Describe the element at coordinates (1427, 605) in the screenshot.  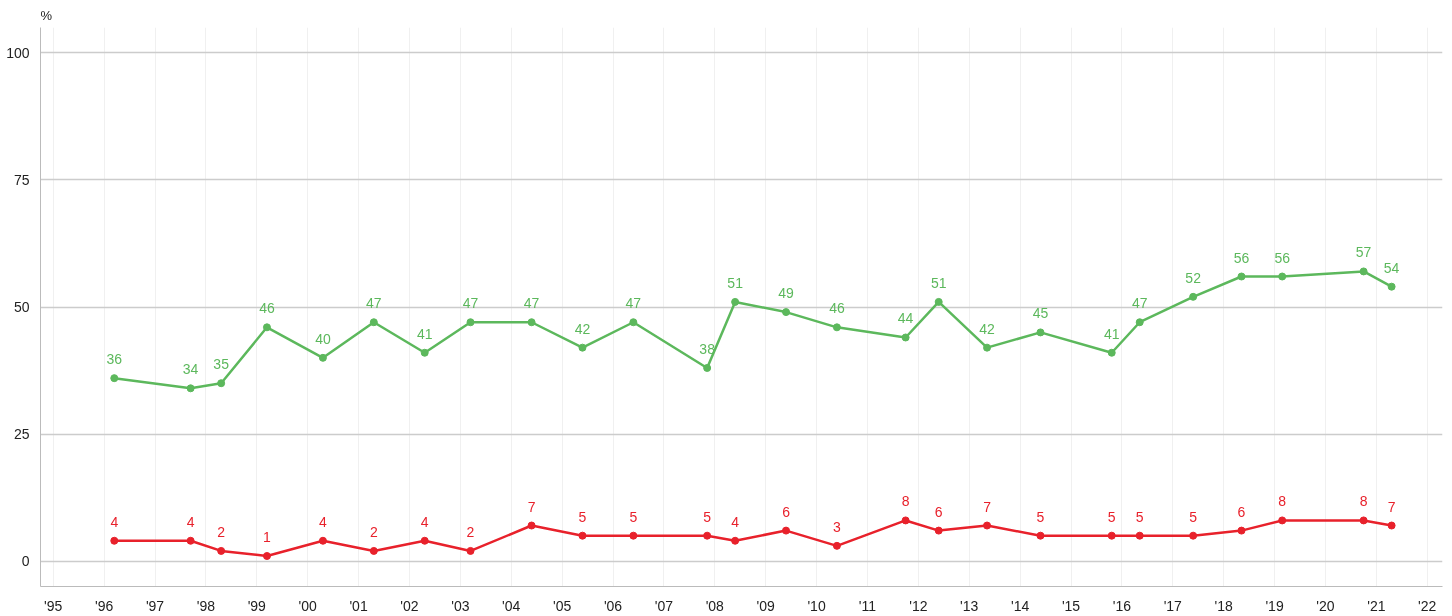
I see `x-tick-label: '22` at that location.